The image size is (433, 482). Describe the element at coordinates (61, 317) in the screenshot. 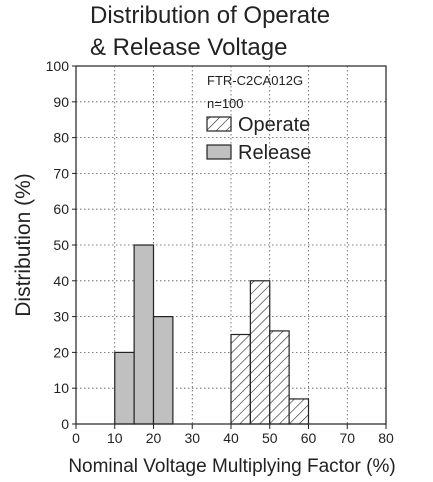

I see `y-tick-label: 30` at that location.